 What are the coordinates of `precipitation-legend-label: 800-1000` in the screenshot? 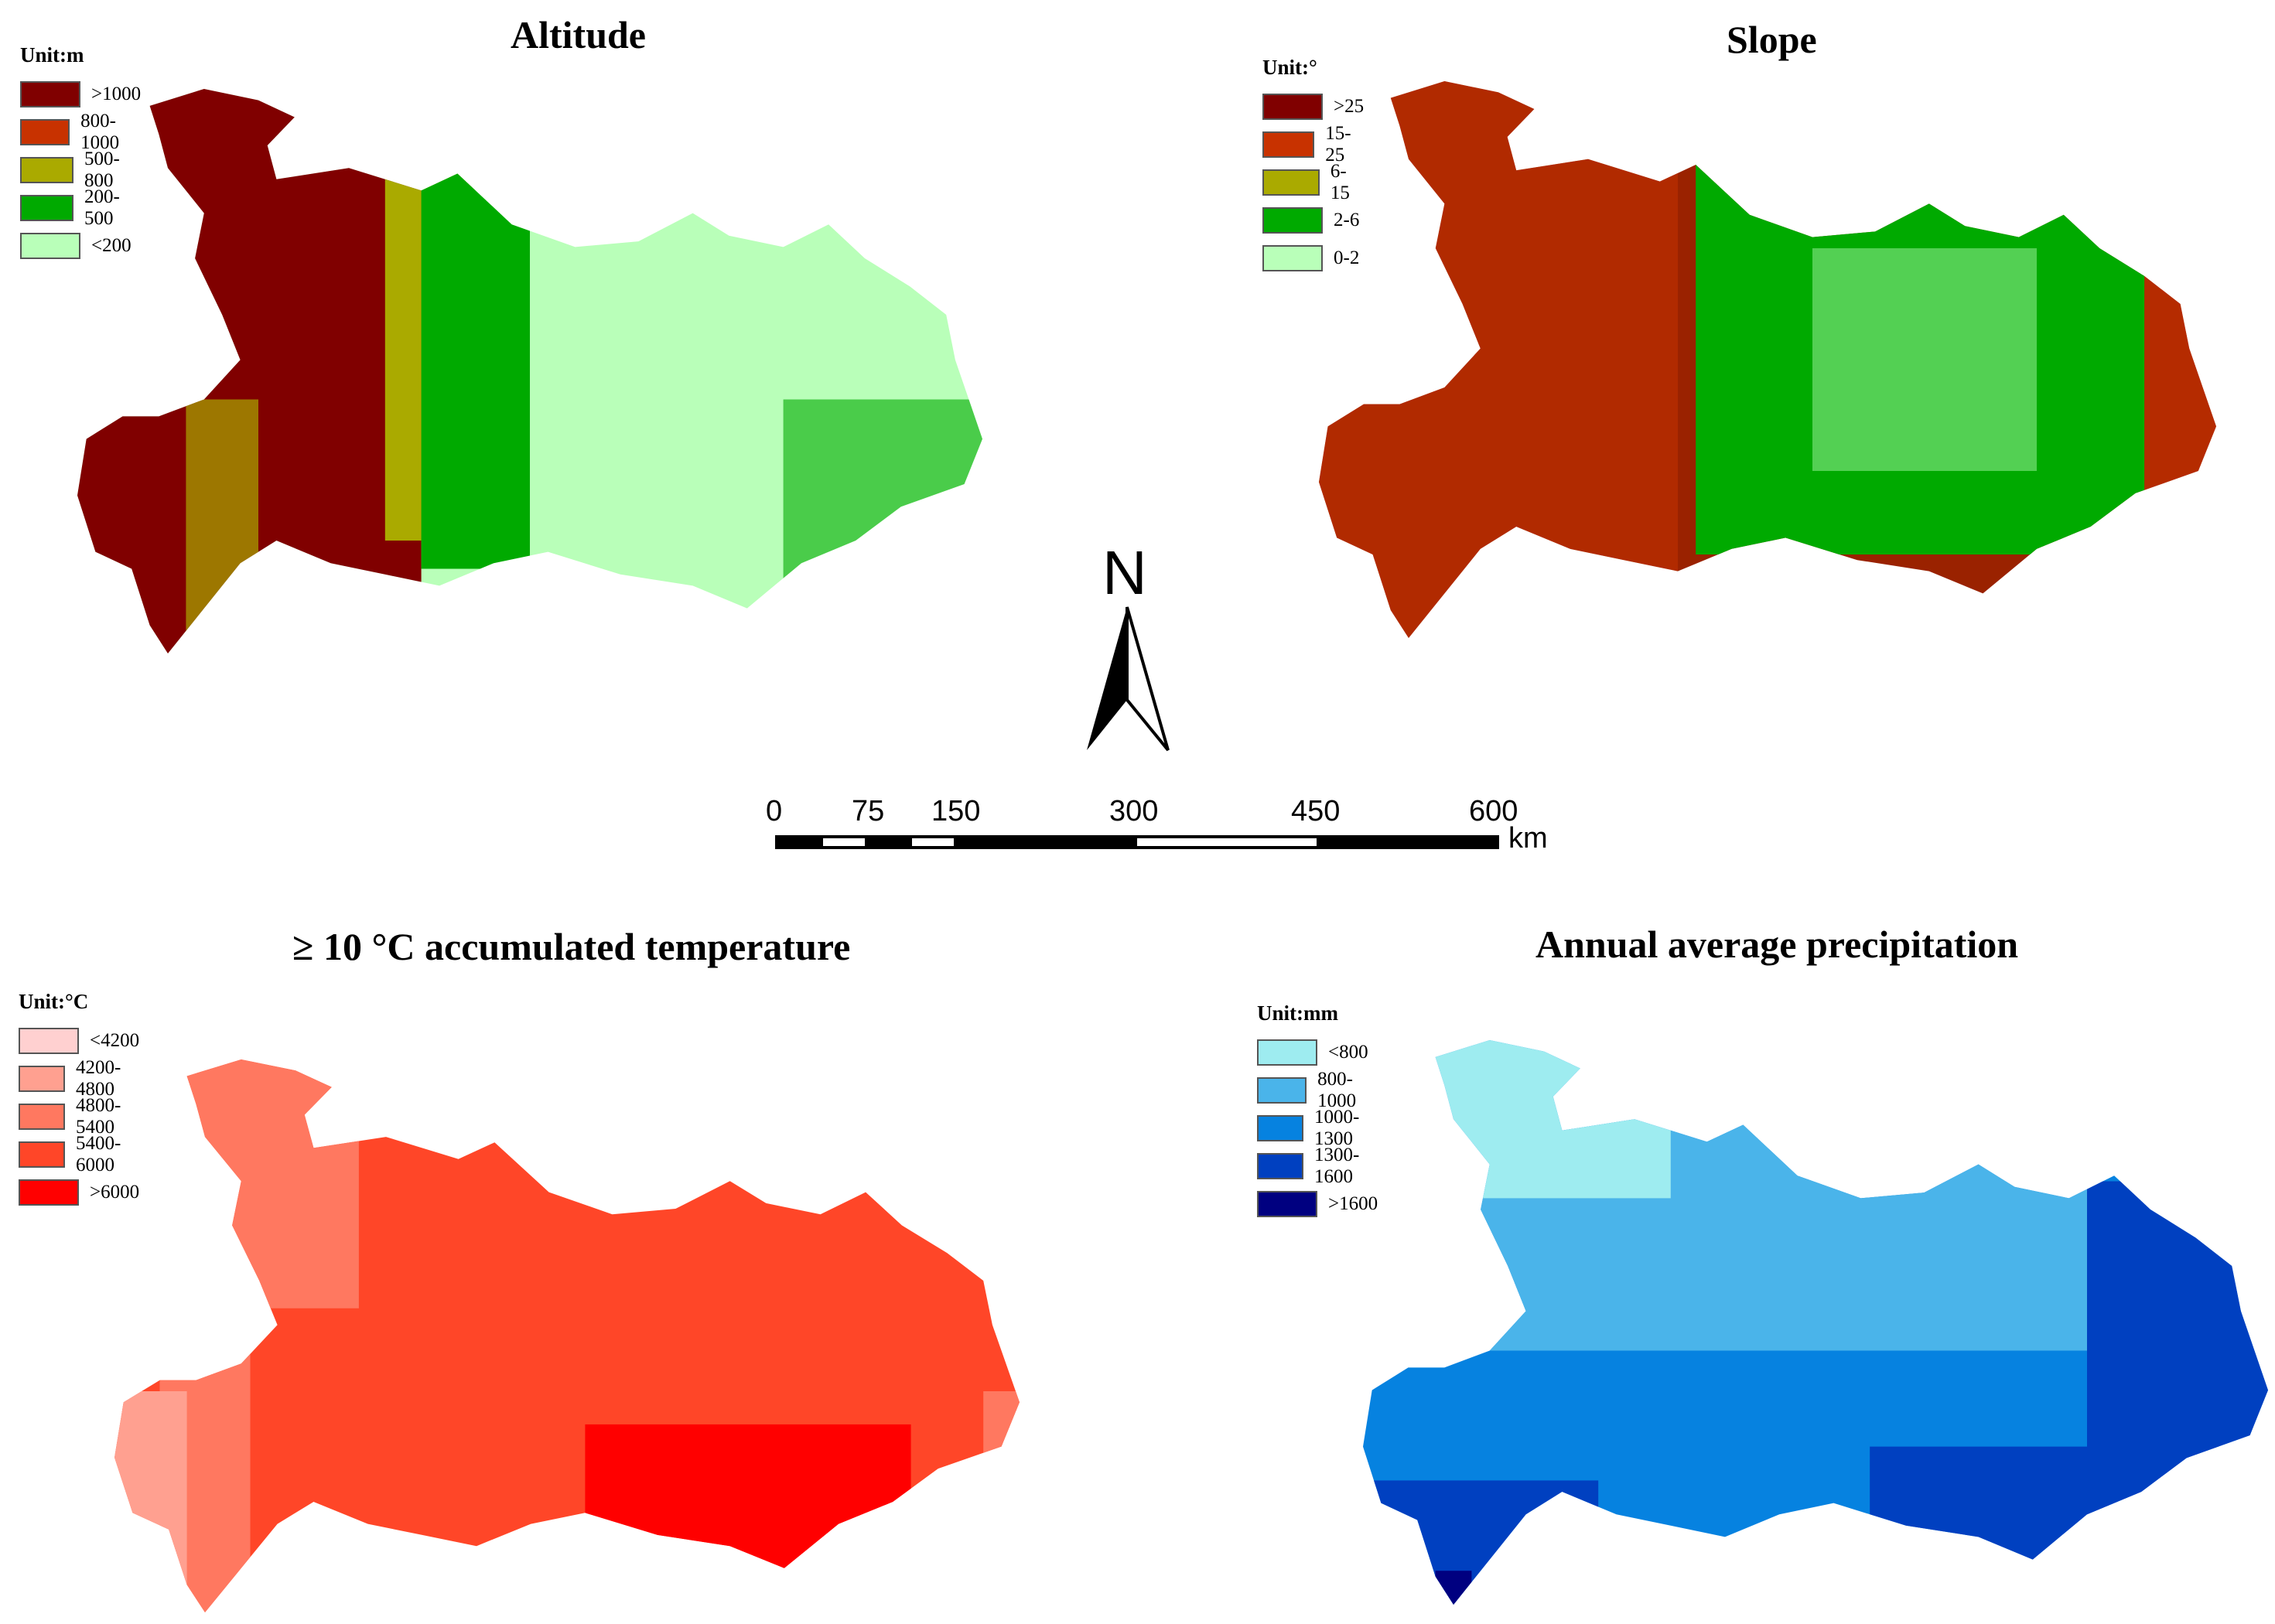 It's located at (1337, 1089).